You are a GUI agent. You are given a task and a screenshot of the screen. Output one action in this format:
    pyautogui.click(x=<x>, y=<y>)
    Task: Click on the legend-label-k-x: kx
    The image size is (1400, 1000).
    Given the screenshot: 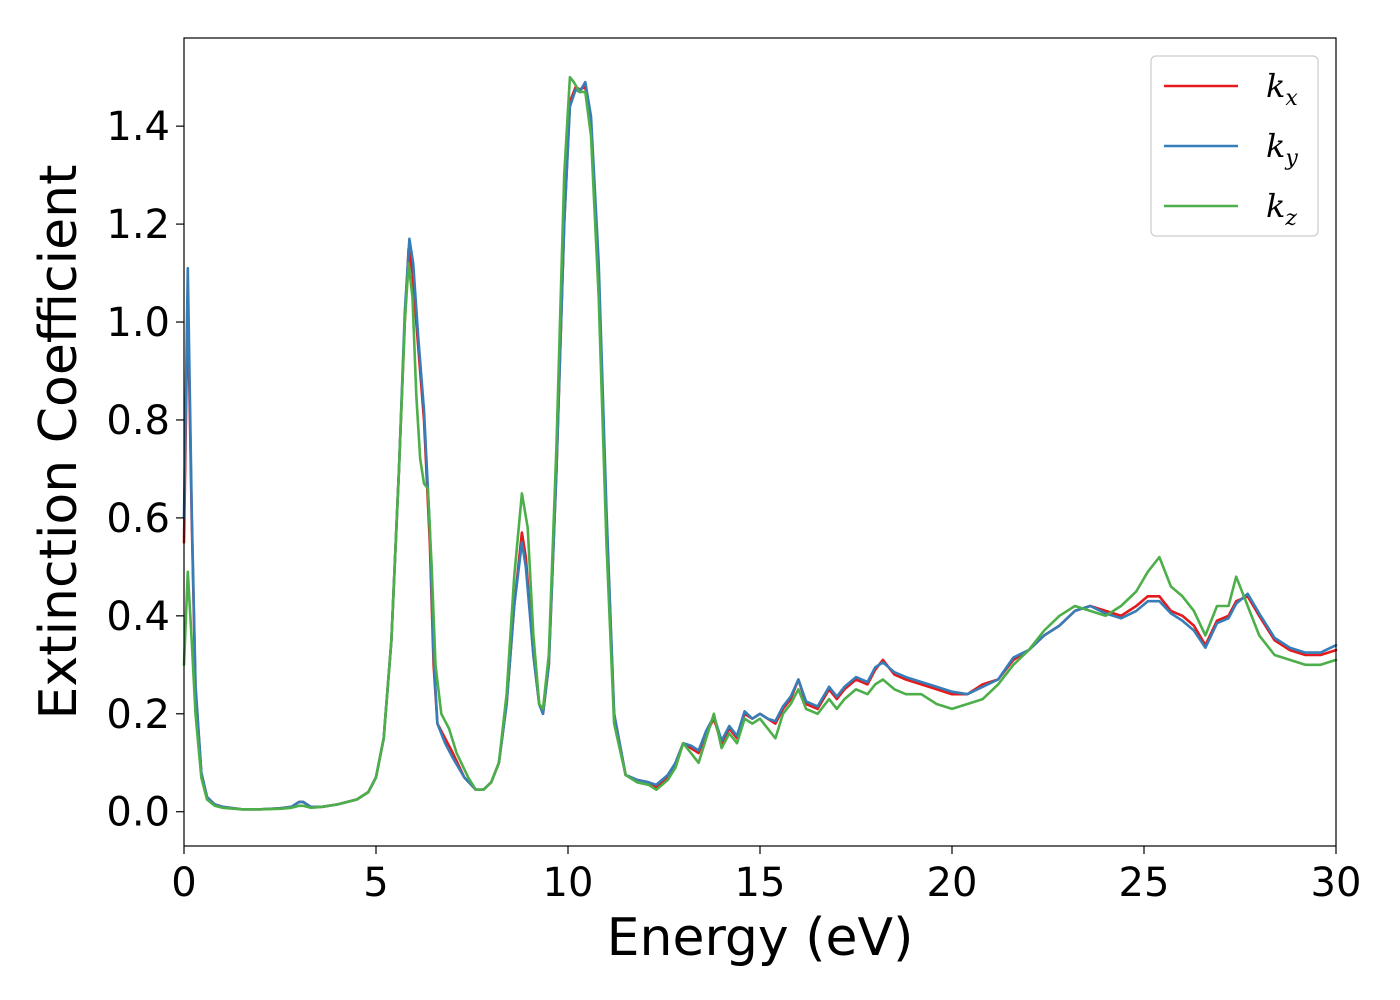 What is the action you would take?
    pyautogui.click(x=1282, y=89)
    